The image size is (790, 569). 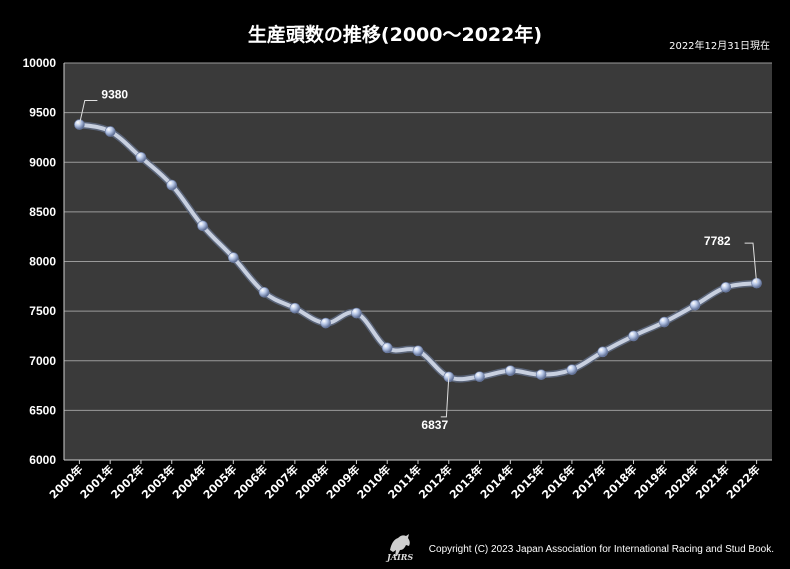 I want to click on y-tick-label: 7000, so click(x=42, y=361).